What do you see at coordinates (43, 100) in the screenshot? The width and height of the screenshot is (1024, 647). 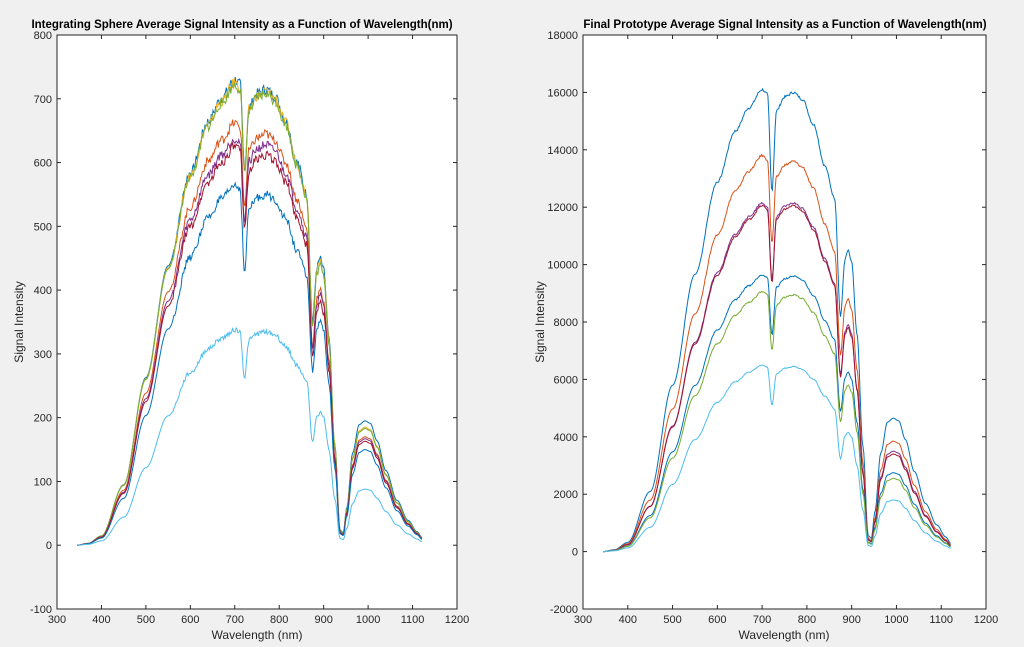 I see `y-tick-label: 700` at bounding box center [43, 100].